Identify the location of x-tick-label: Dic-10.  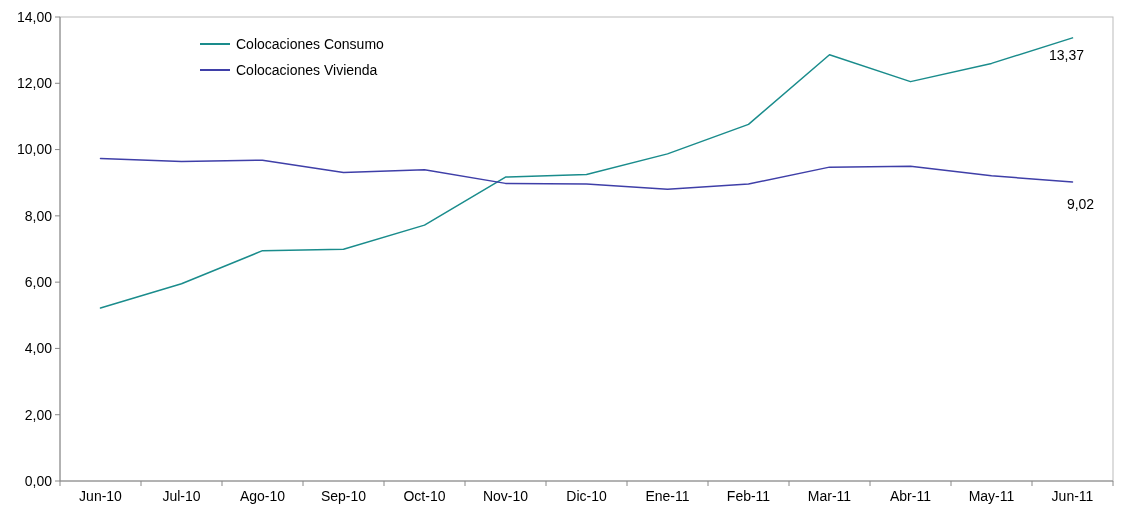
(586, 496).